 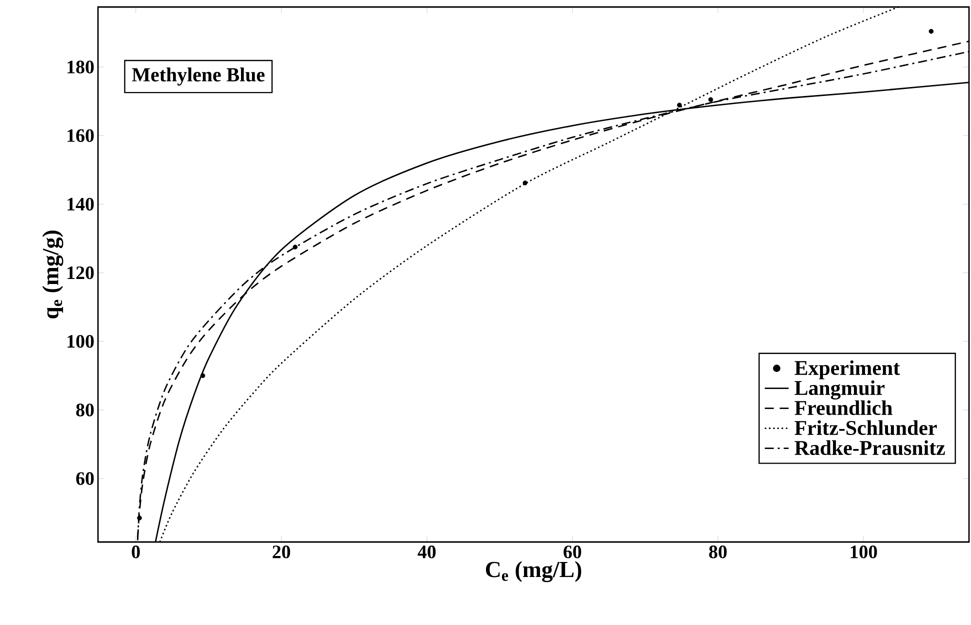 What do you see at coordinates (534, 571) in the screenshot?
I see `x-axis-title: C$_{e}$ (mg/L)` at bounding box center [534, 571].